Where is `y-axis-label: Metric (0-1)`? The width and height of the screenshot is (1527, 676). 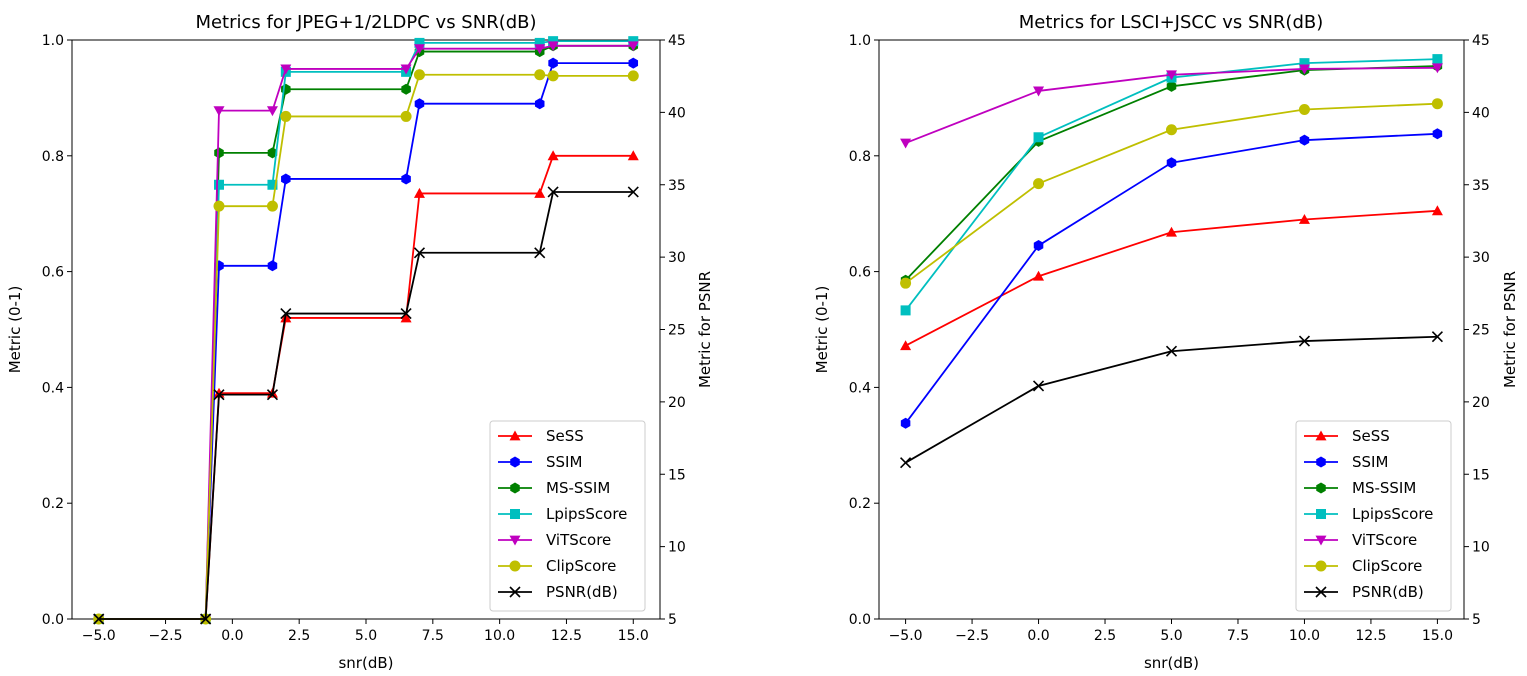
y-axis-label: Metric (0-1) is located at coordinates (15, 330).